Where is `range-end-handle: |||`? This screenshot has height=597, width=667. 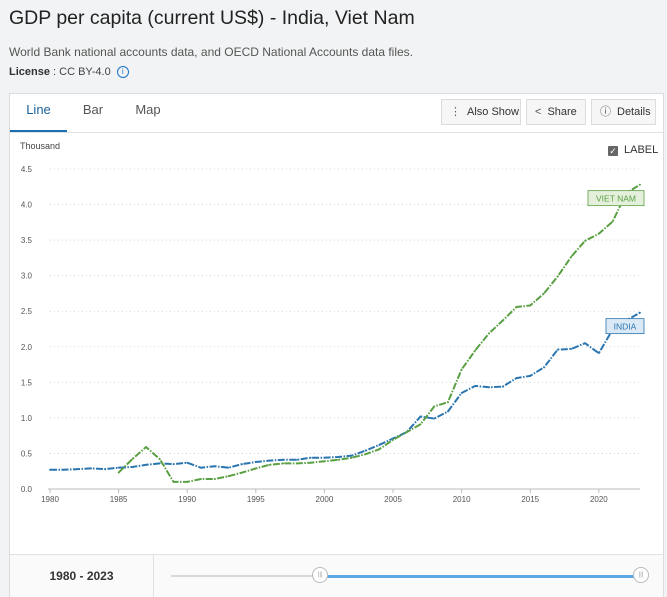 range-end-handle: ||| is located at coordinates (641, 575).